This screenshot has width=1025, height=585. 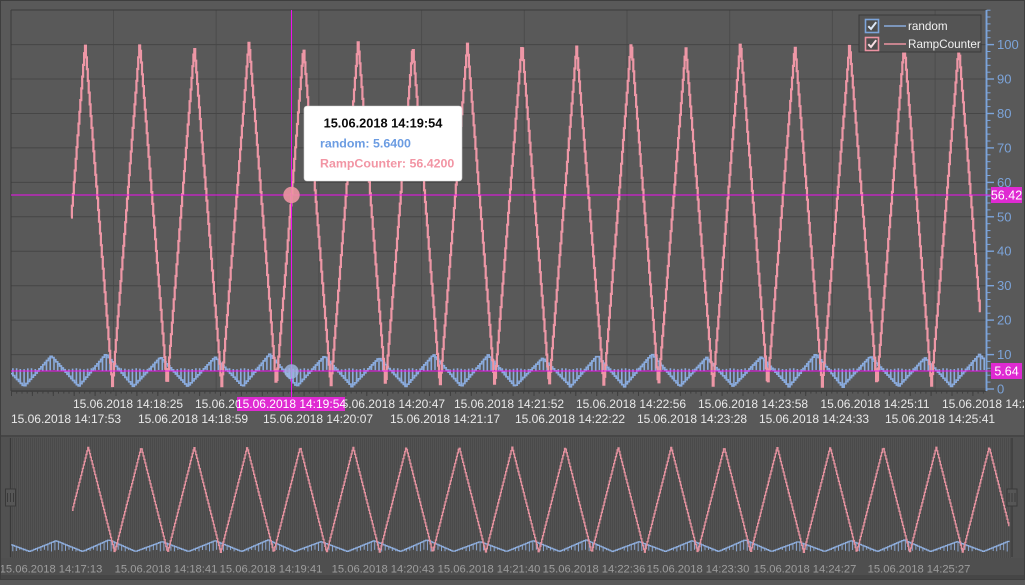 What do you see at coordinates (928, 26) in the screenshot?
I see `svg-text: random` at bounding box center [928, 26].